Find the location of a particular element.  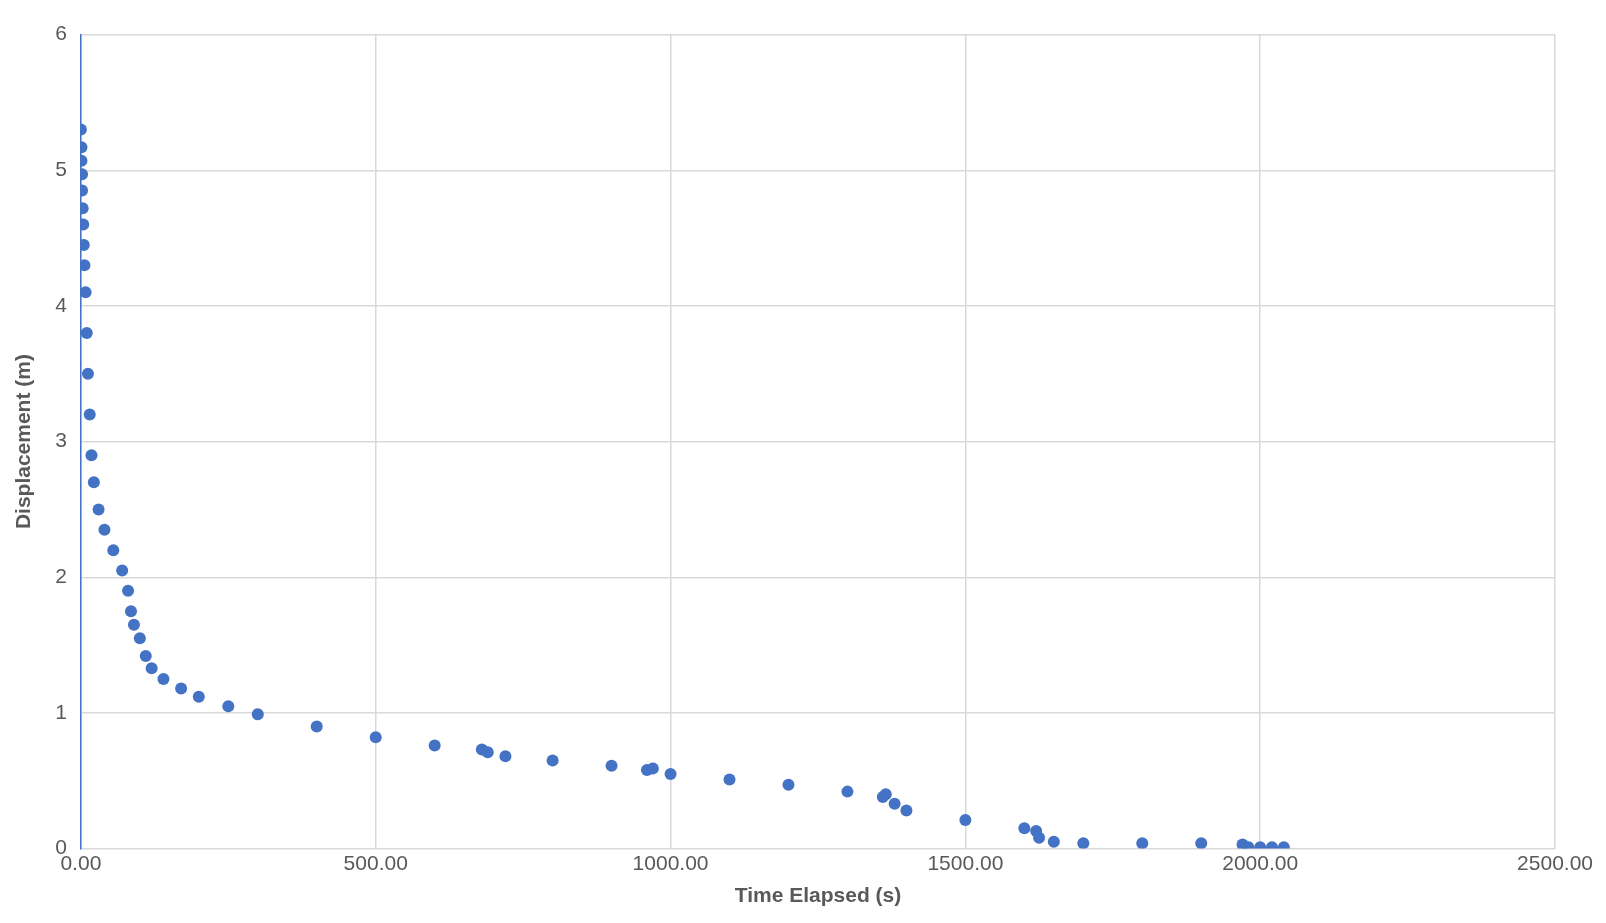

x-tick-label: 1500.00 is located at coordinates (965, 862).